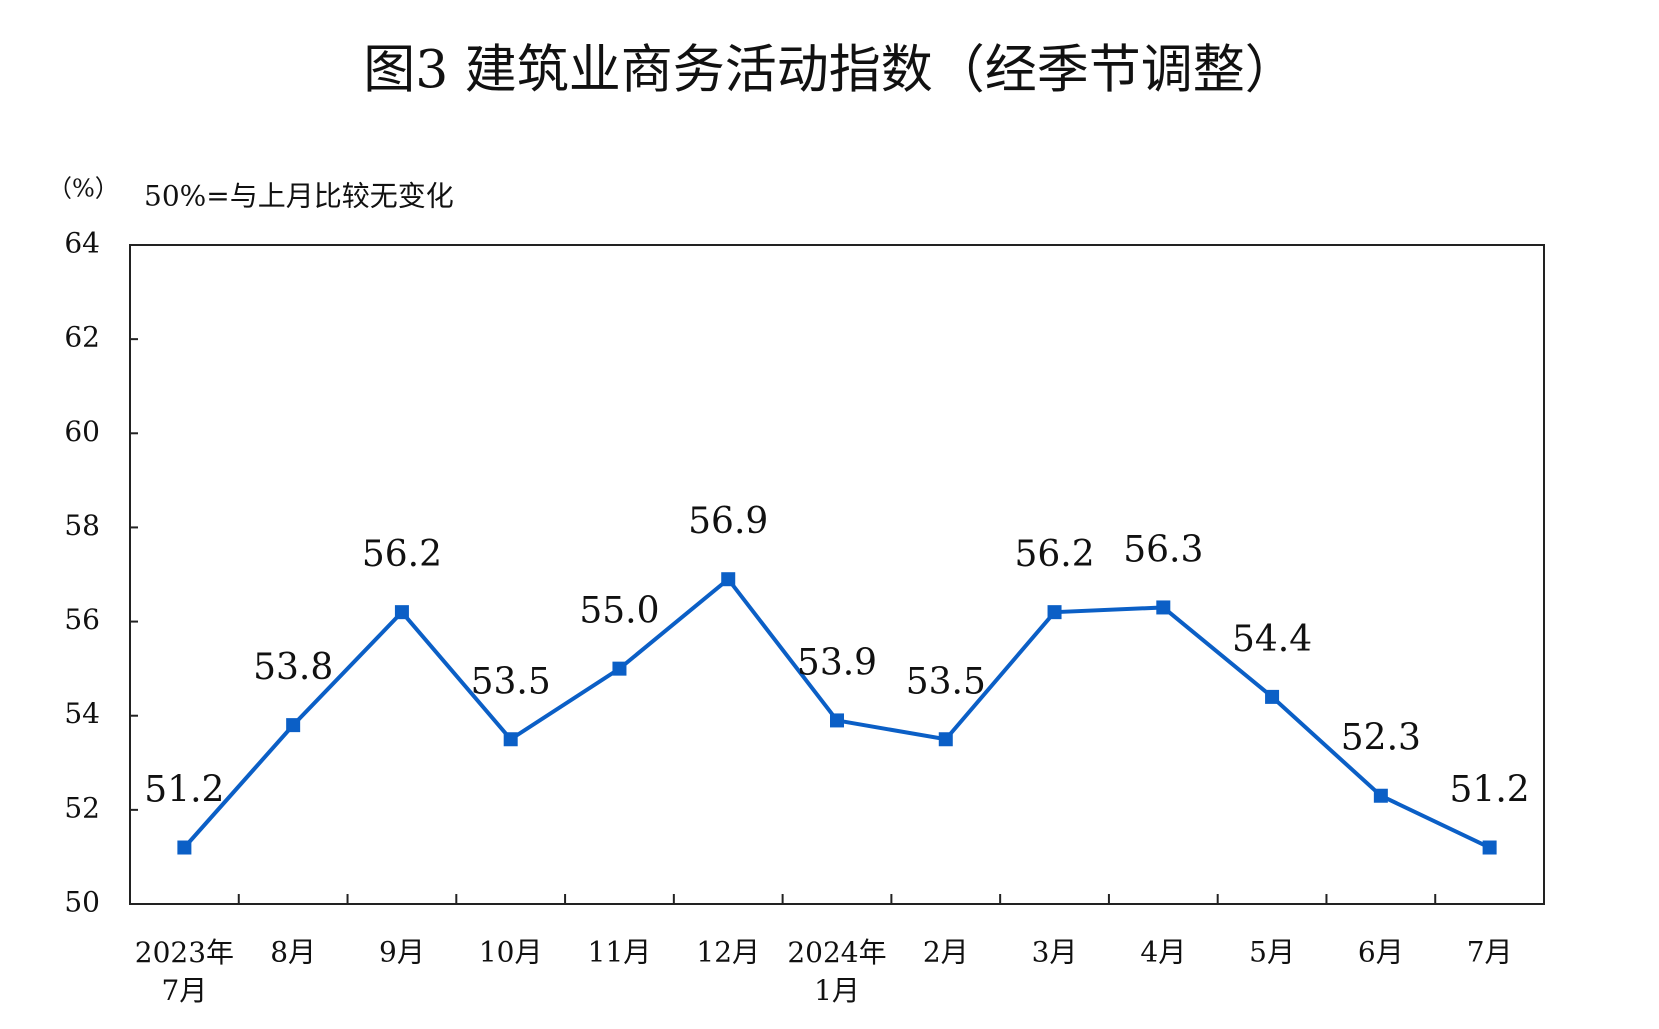 This screenshot has width=1659, height=1029. What do you see at coordinates (82, 807) in the screenshot?
I see `y-tick-label: 52` at bounding box center [82, 807].